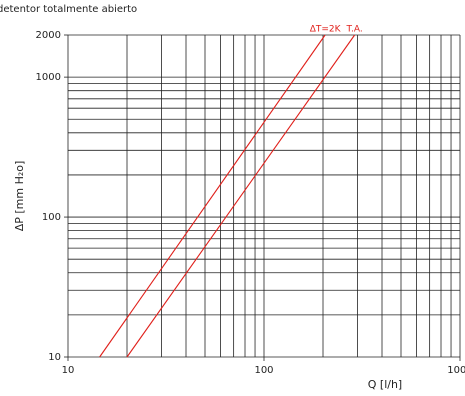  Describe the element at coordinates (263, 370) in the screenshot. I see `x-tick-label: 100` at that location.